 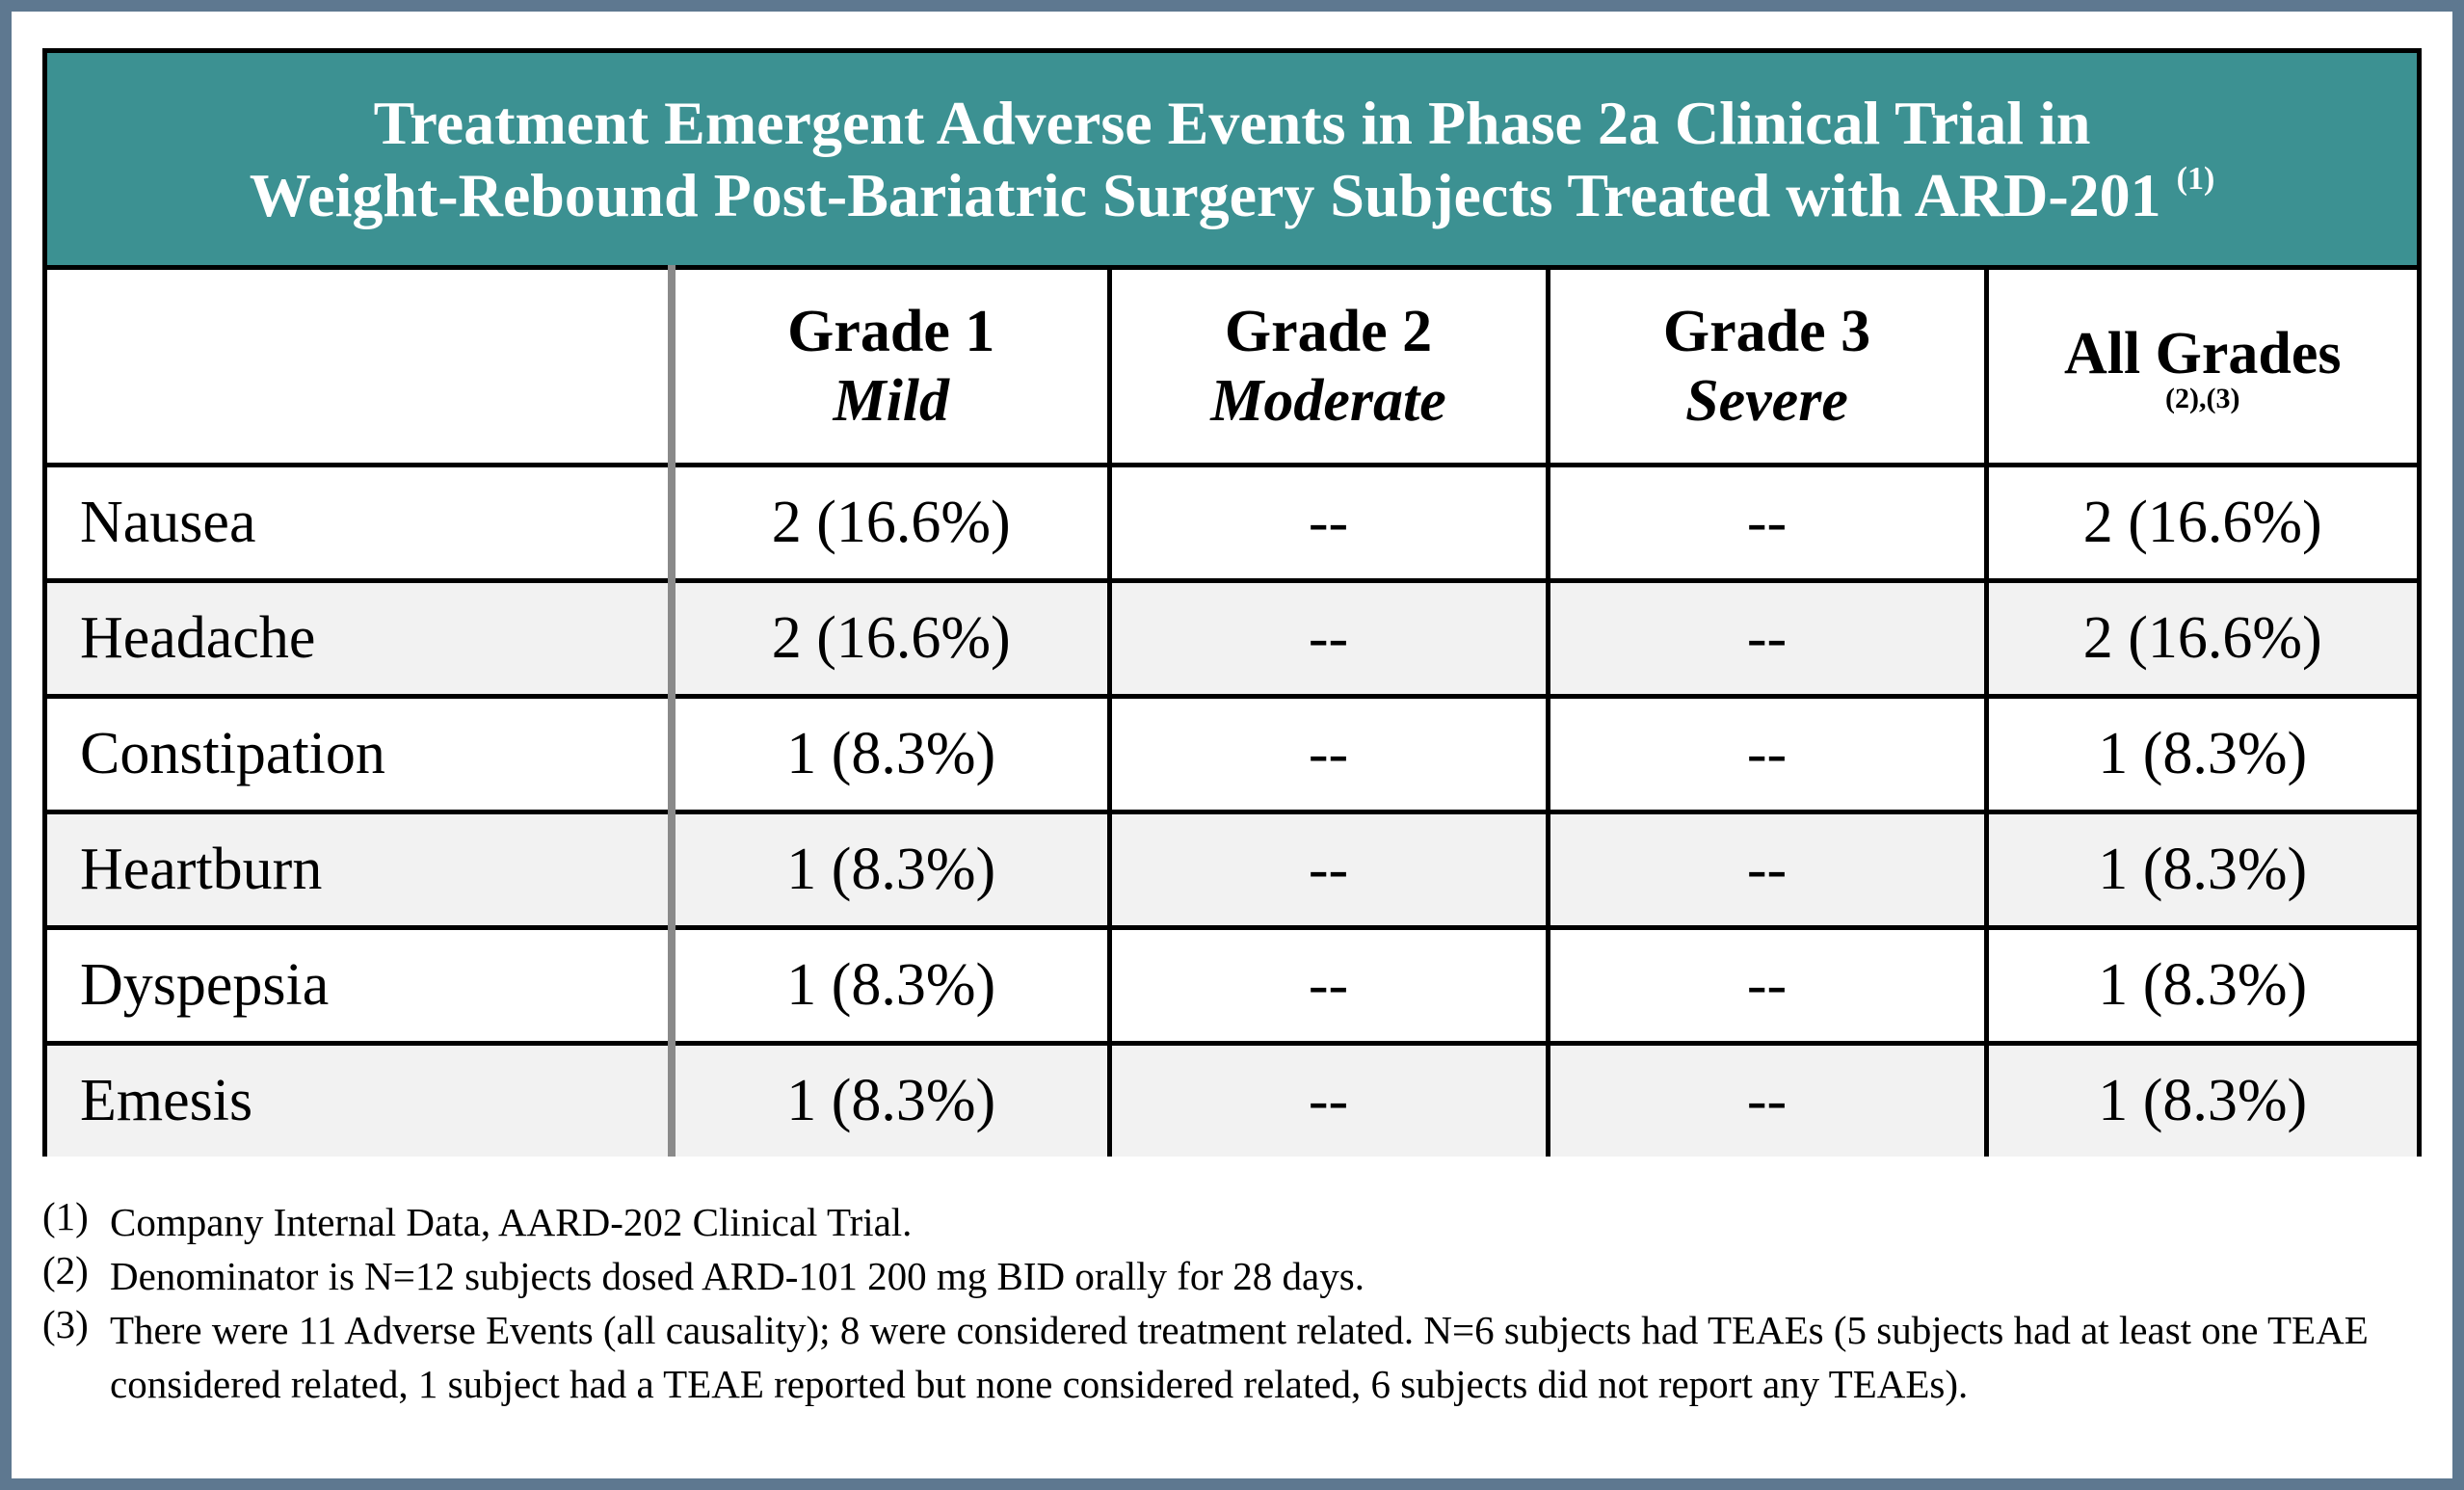 What do you see at coordinates (2202, 353) in the screenshot?
I see `header-label: All Grades` at bounding box center [2202, 353].